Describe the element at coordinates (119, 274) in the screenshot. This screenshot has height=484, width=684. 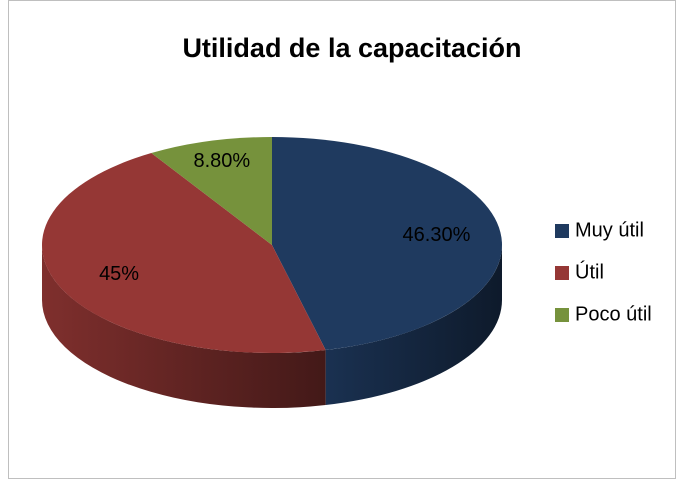
I see `data-label: 45%` at that location.